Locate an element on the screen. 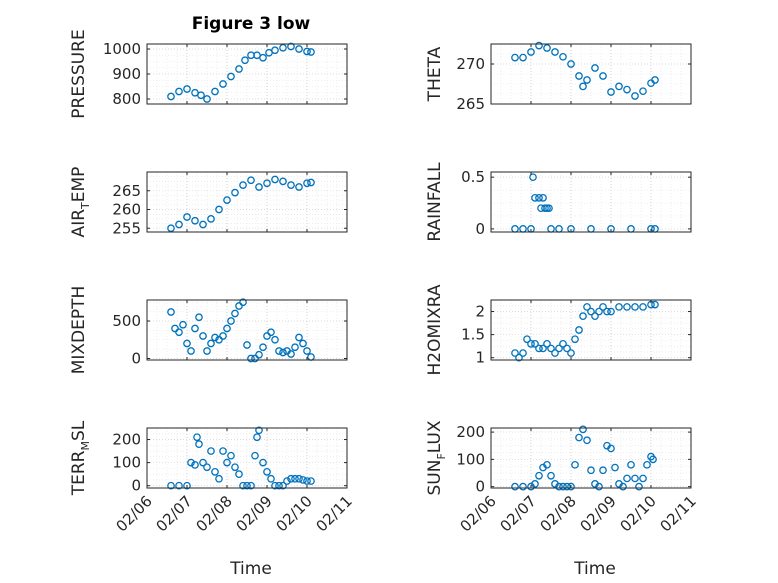 The image size is (778, 583). x-tick-label: 02/07 is located at coordinates (174, 513).